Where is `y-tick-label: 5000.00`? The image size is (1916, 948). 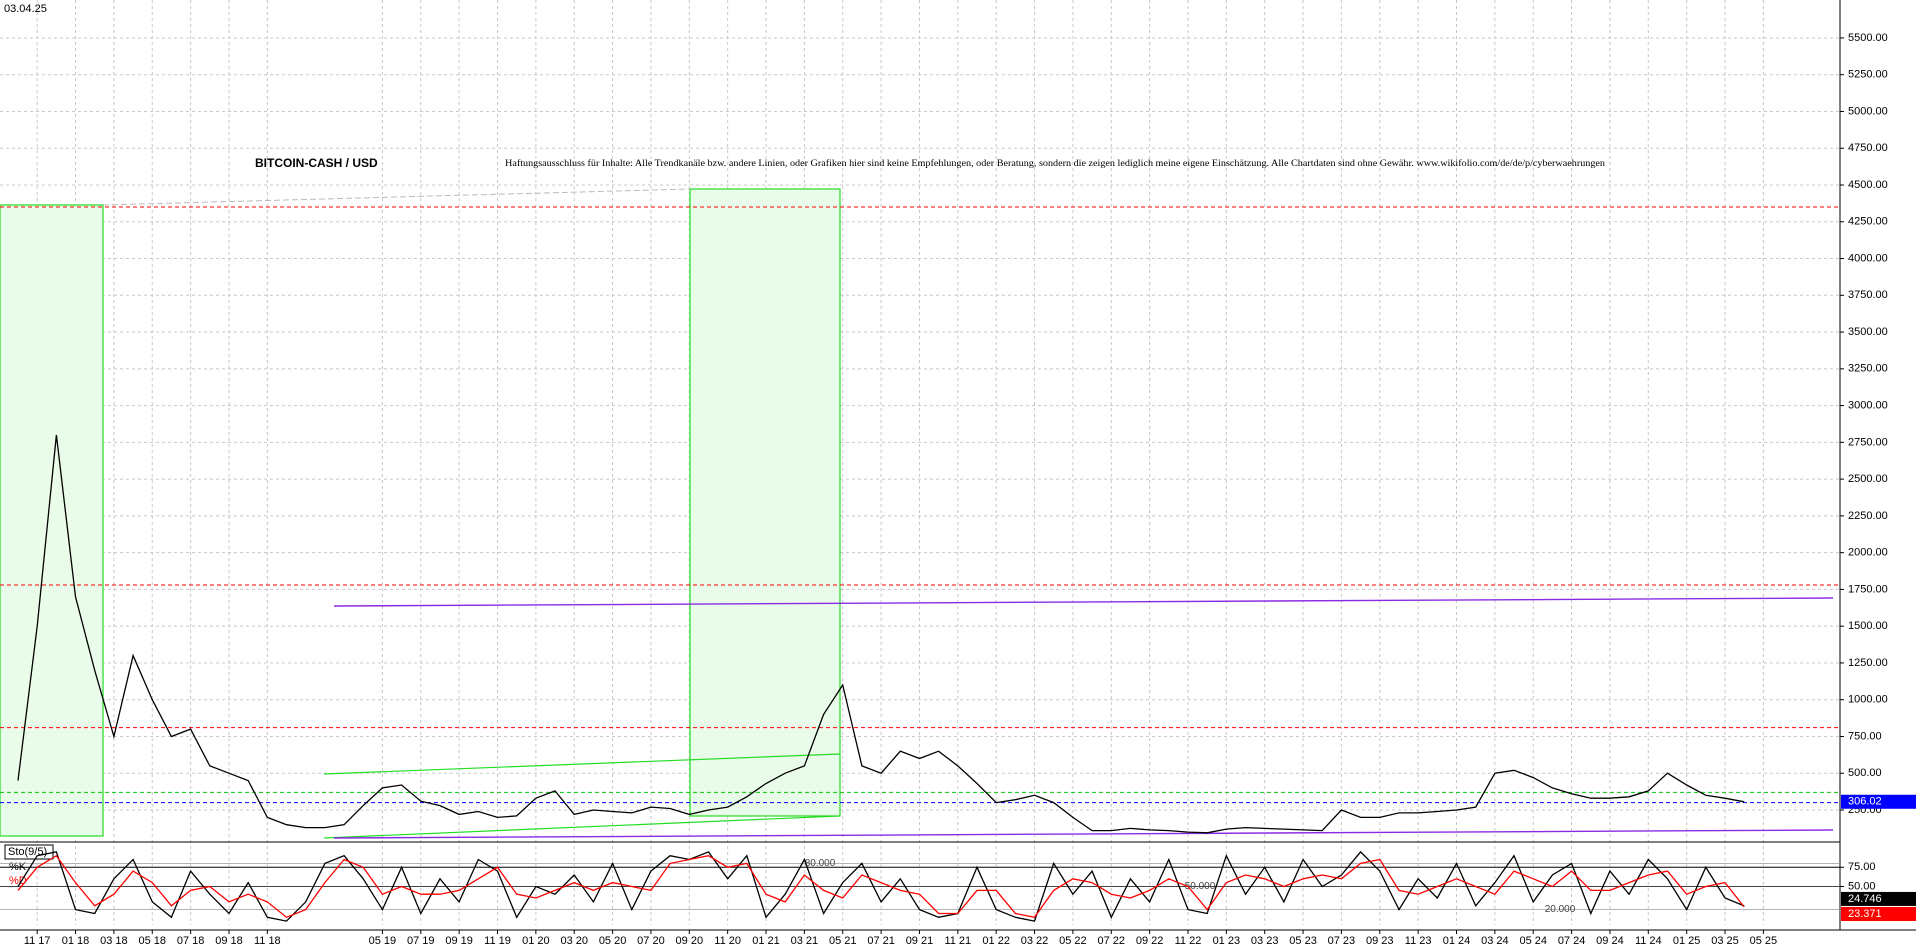 y-tick-label: 5000.00 is located at coordinates (1868, 111).